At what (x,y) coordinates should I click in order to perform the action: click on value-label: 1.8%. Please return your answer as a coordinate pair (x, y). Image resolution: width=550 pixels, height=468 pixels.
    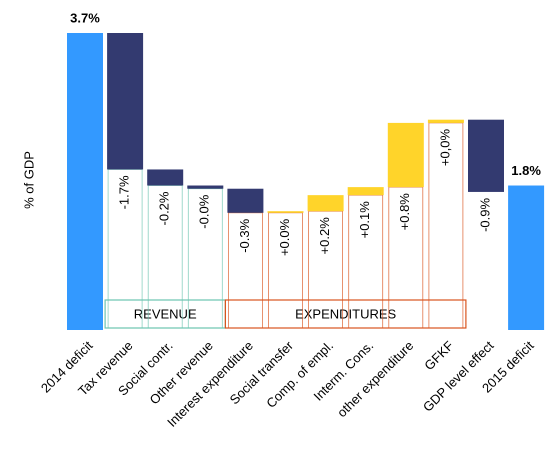
    Looking at the image, I should click on (526, 170).